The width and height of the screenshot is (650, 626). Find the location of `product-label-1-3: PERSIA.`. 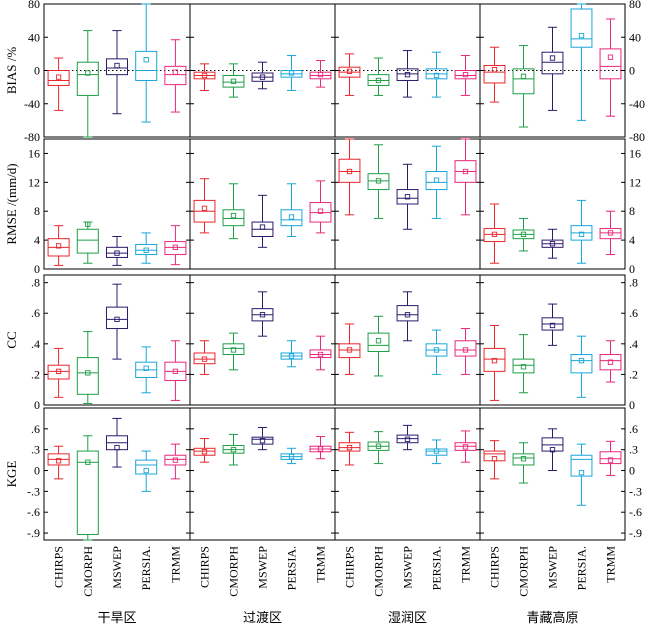

product-label-1-3: PERSIA. is located at coordinates (292, 568).